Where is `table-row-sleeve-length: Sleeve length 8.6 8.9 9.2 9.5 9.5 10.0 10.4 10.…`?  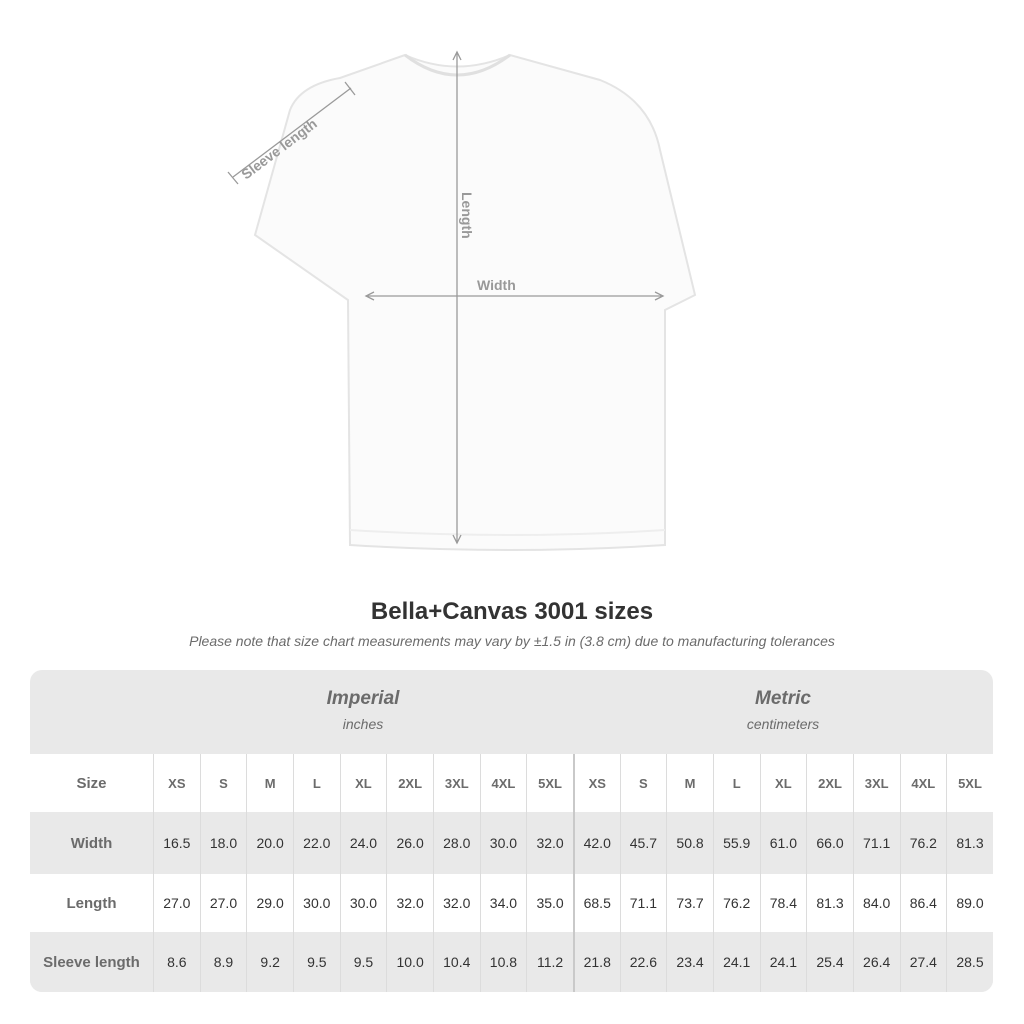 table-row-sleeve-length: Sleeve length 8.6 8.9 9.2 9.5 9.5 10.0 10.4 10.… is located at coordinates (511, 962).